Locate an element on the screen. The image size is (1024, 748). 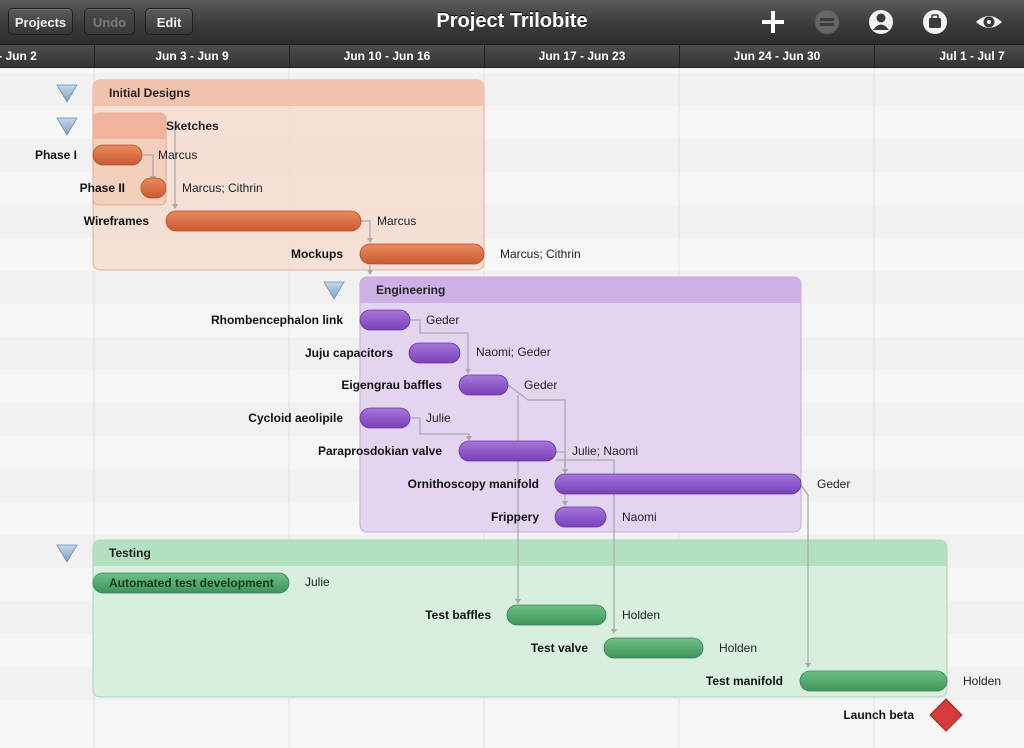
toolbar: Projects Undo Edit Project Trilobite is located at coordinates (512, 22).